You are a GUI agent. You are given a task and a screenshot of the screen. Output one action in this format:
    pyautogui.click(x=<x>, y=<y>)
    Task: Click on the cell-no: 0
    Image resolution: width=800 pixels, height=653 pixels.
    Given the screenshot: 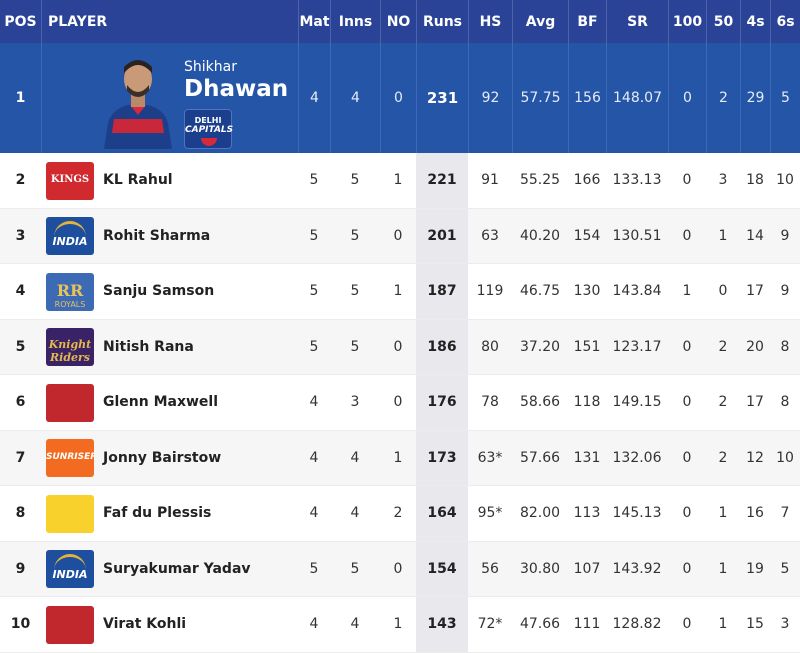 What is the action you would take?
    pyautogui.click(x=398, y=568)
    